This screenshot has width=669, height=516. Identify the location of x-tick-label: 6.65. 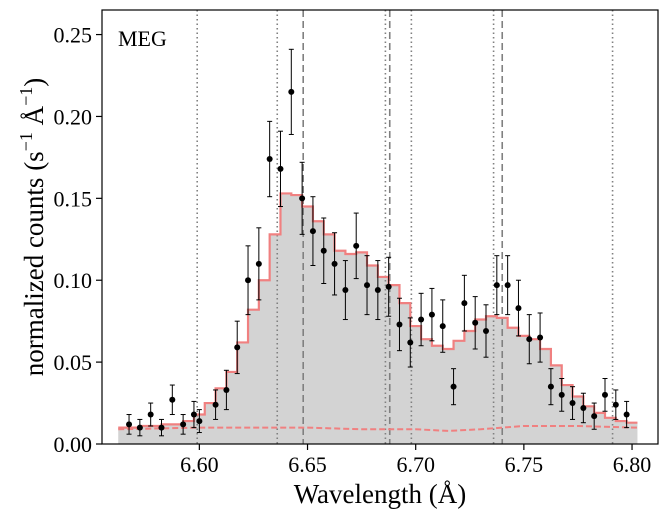
(307, 464).